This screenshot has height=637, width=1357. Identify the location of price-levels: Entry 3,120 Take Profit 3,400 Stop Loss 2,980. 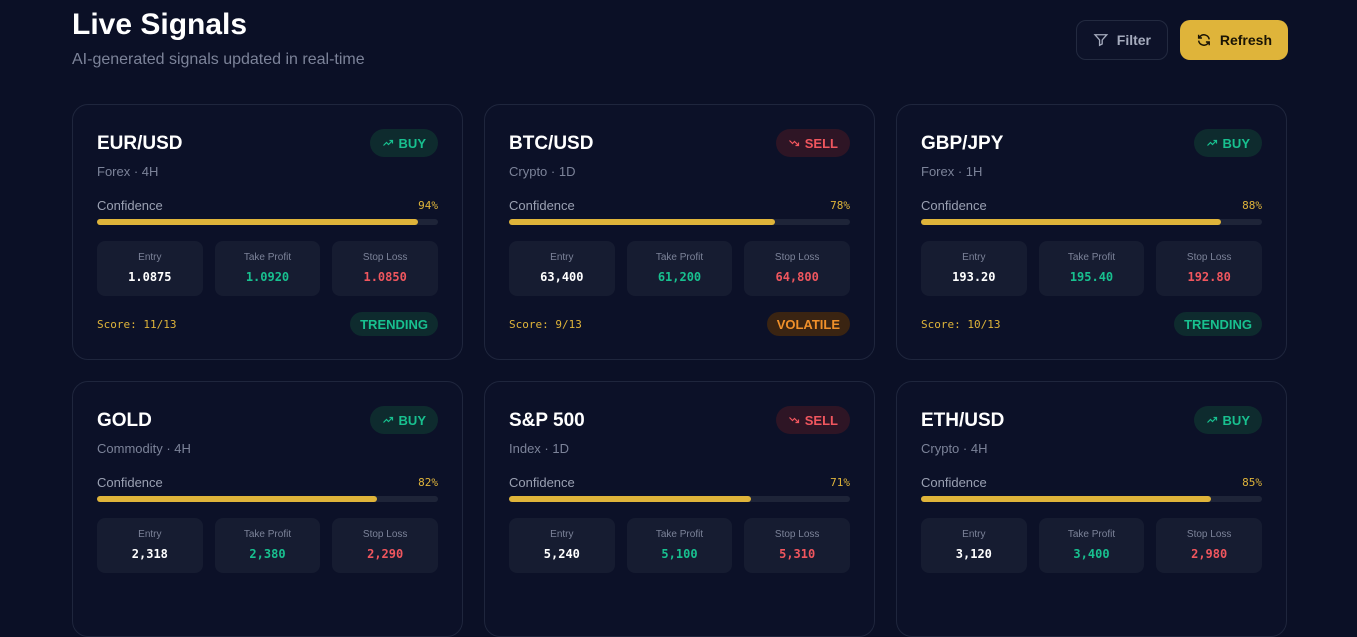
(1091, 545).